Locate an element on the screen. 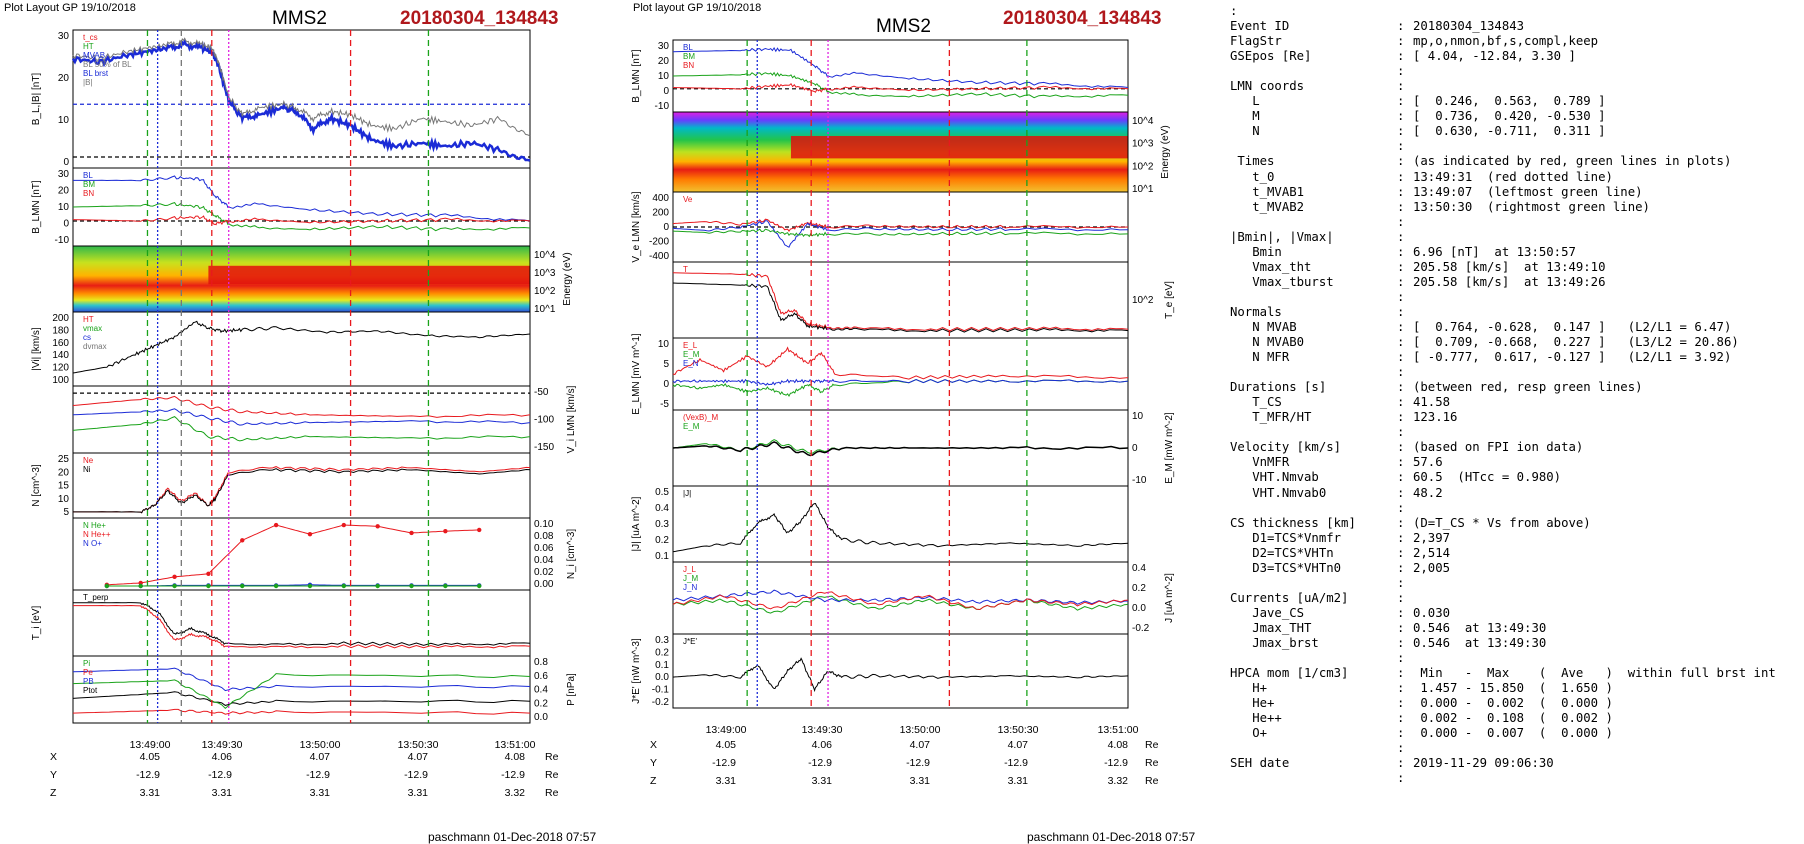  left-legend-entry: N He++ is located at coordinates (97, 534).